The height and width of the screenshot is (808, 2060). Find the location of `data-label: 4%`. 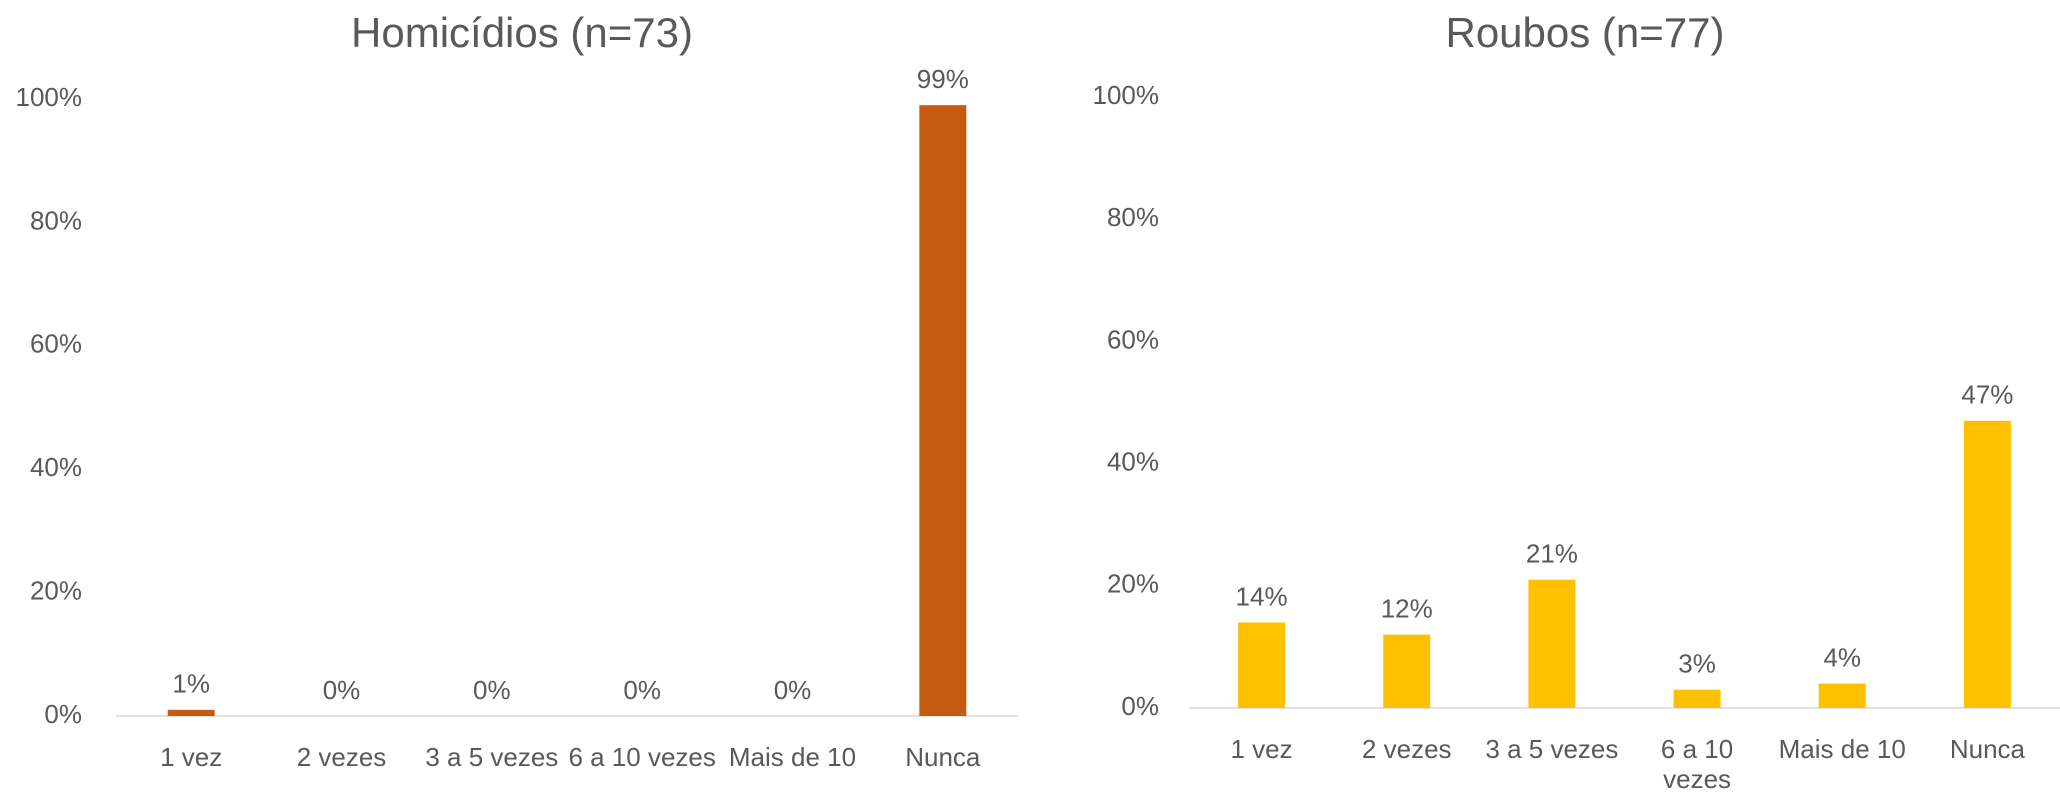

data-label: 4% is located at coordinates (1842, 657).